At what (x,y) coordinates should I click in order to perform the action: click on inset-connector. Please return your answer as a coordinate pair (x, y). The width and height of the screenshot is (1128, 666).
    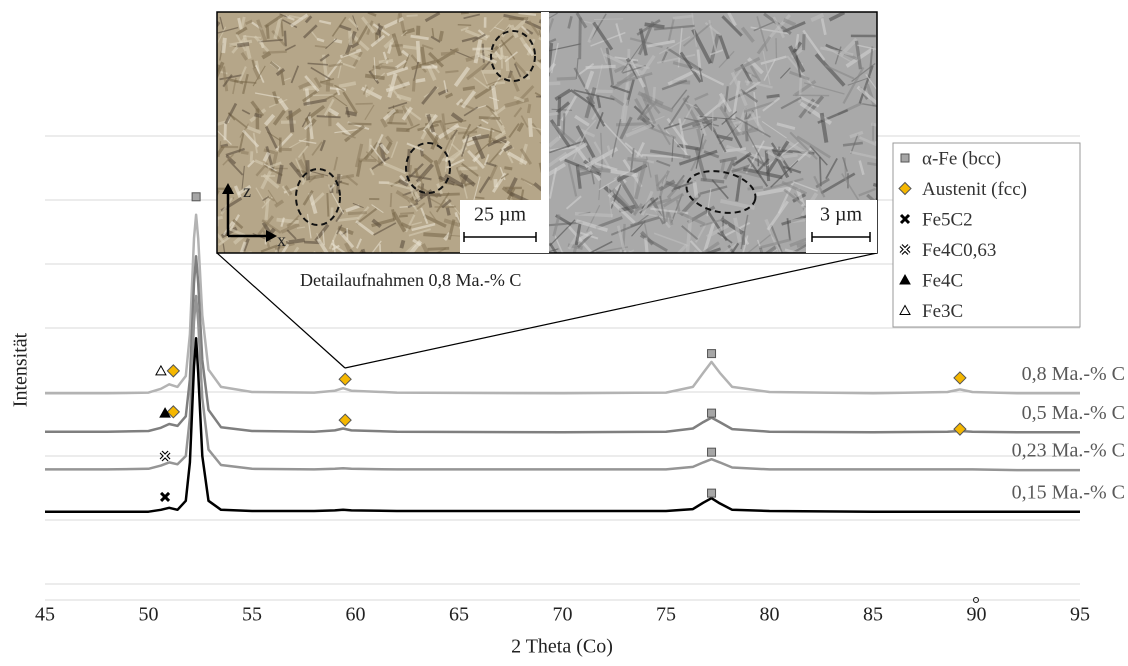
    Looking at the image, I should click on (611, 310).